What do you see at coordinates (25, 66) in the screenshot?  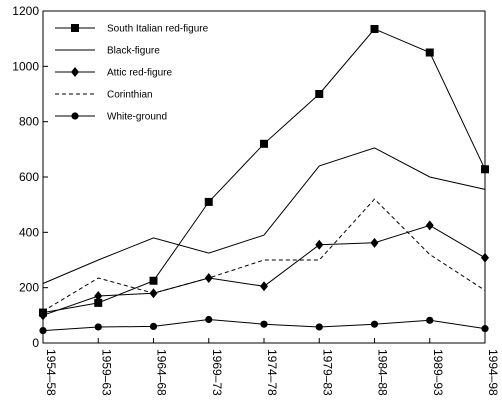 I see `y-tick-label: 1000` at bounding box center [25, 66].